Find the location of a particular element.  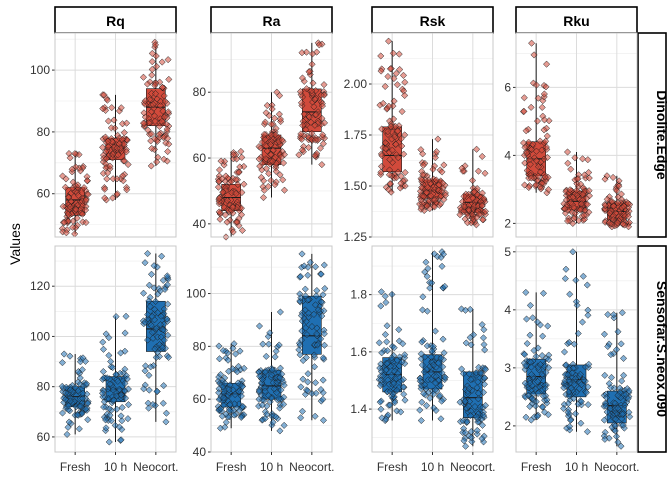

x-tick-label: Fresh is located at coordinates (536, 467).